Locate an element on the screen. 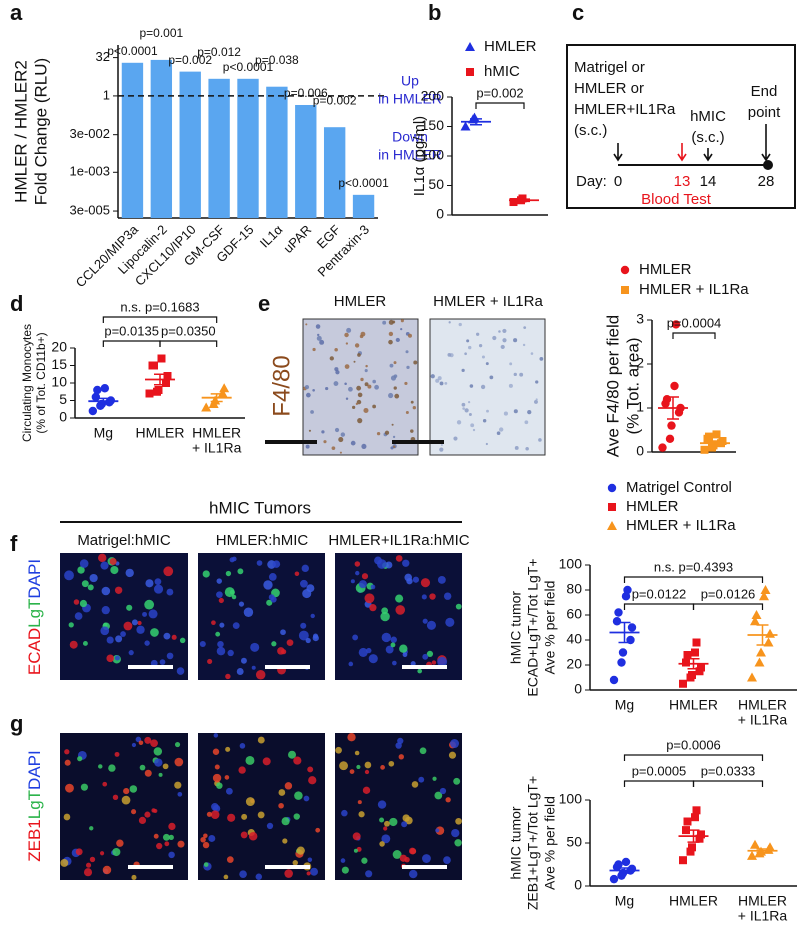 The image size is (800, 933). y-tick-label: 100 is located at coordinates (433, 155).